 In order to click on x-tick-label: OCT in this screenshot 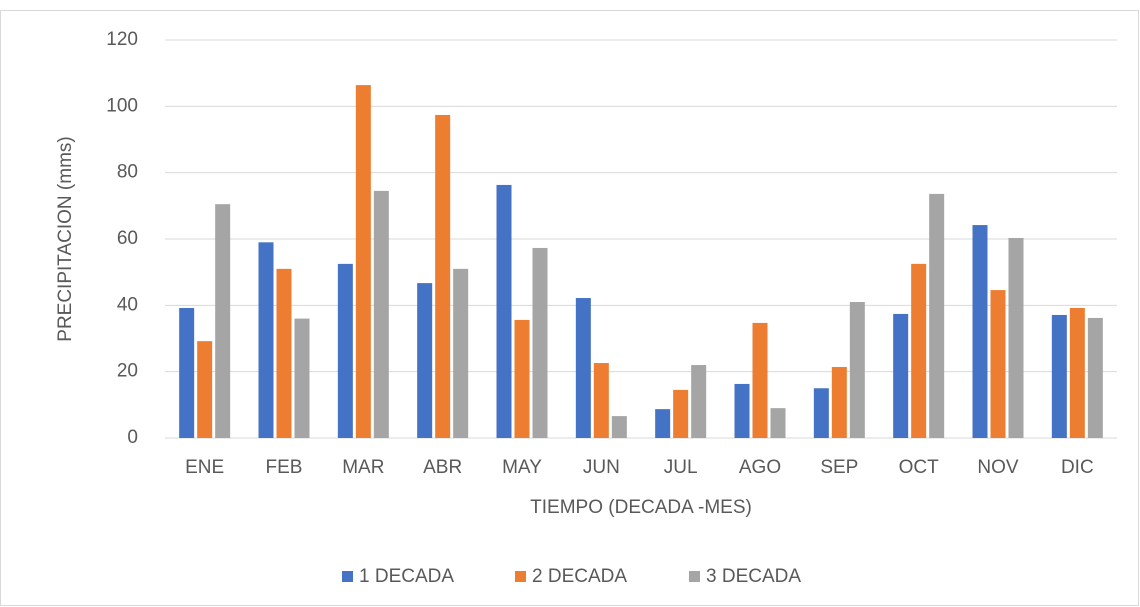, I will do `click(919, 467)`.